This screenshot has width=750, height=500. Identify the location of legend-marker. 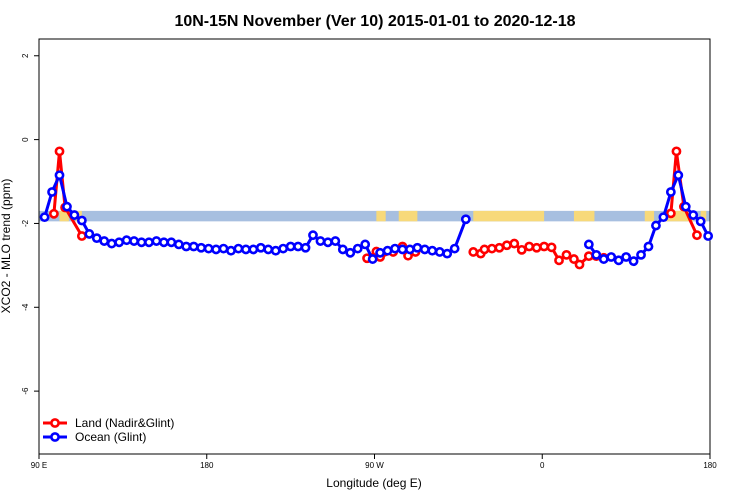
(55, 423).